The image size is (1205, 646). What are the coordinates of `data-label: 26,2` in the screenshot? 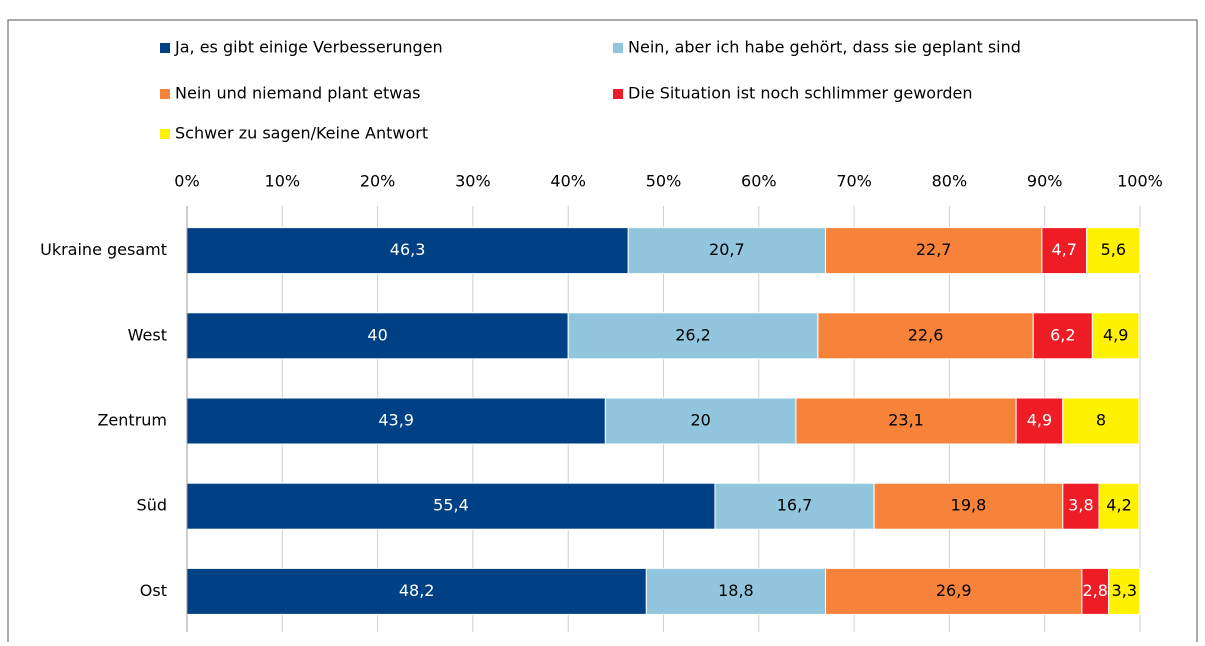 It's located at (693, 334).